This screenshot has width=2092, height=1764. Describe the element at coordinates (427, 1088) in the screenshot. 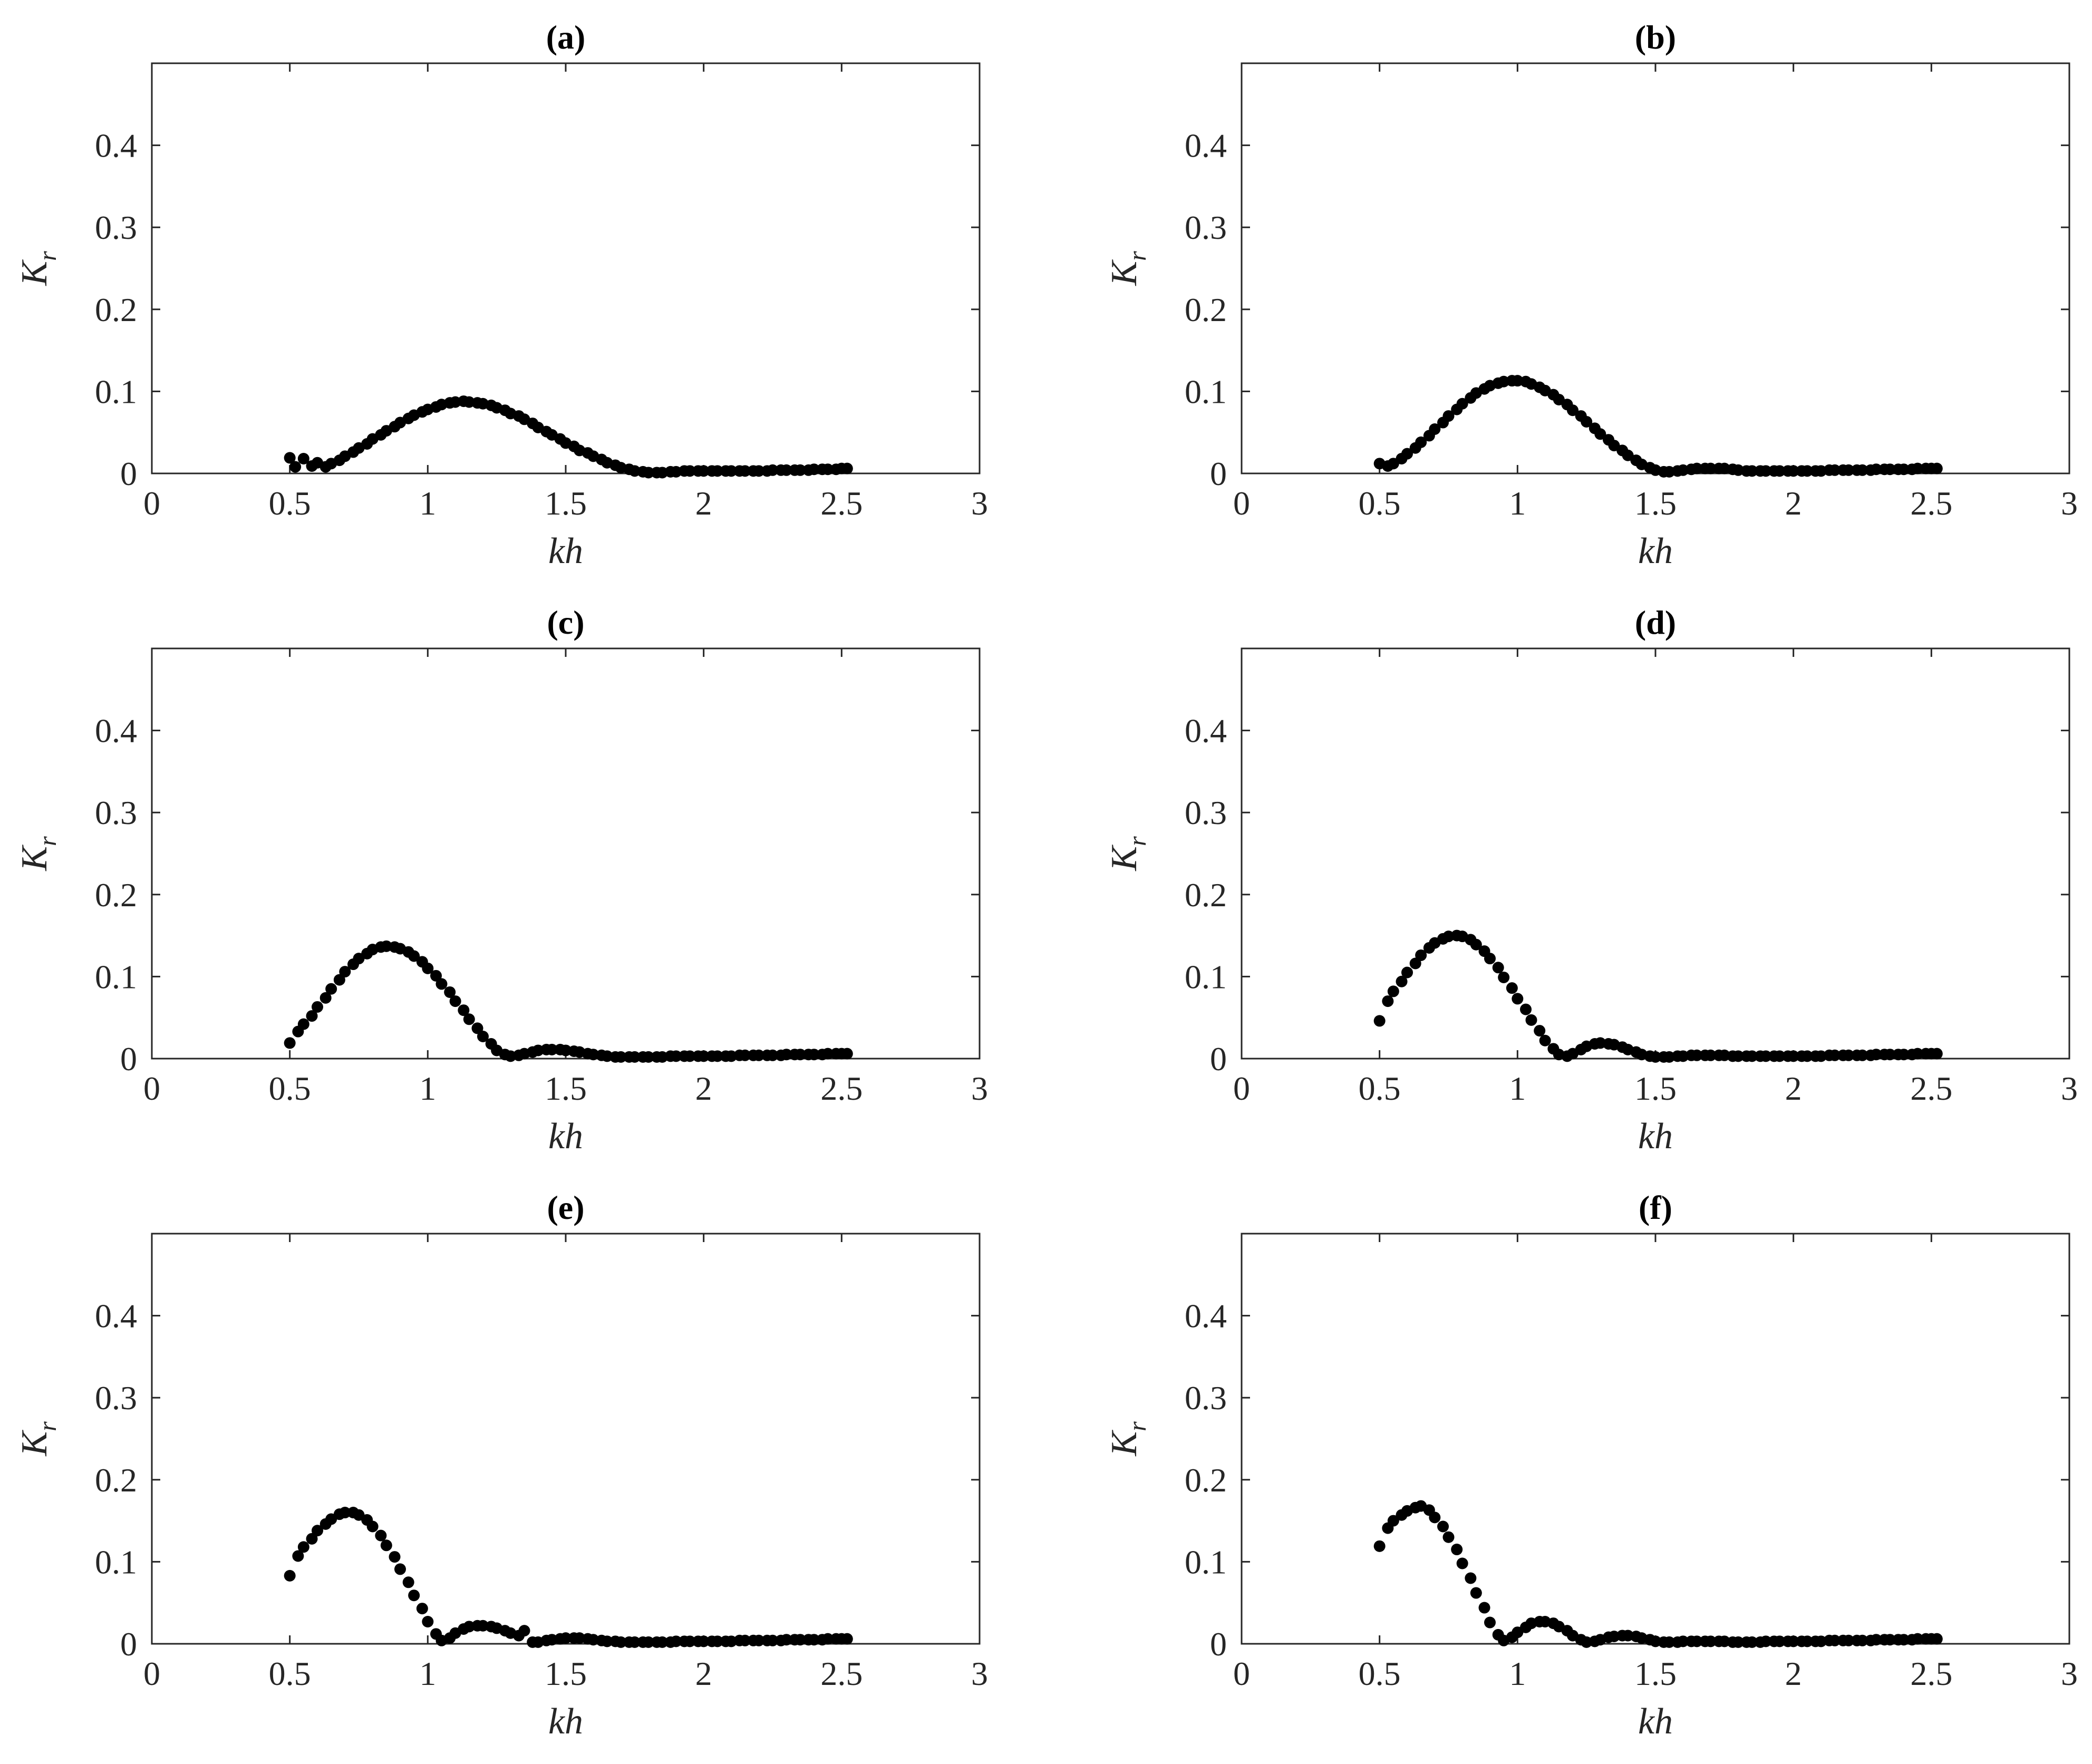

I see `x-tick-label: 1` at that location.